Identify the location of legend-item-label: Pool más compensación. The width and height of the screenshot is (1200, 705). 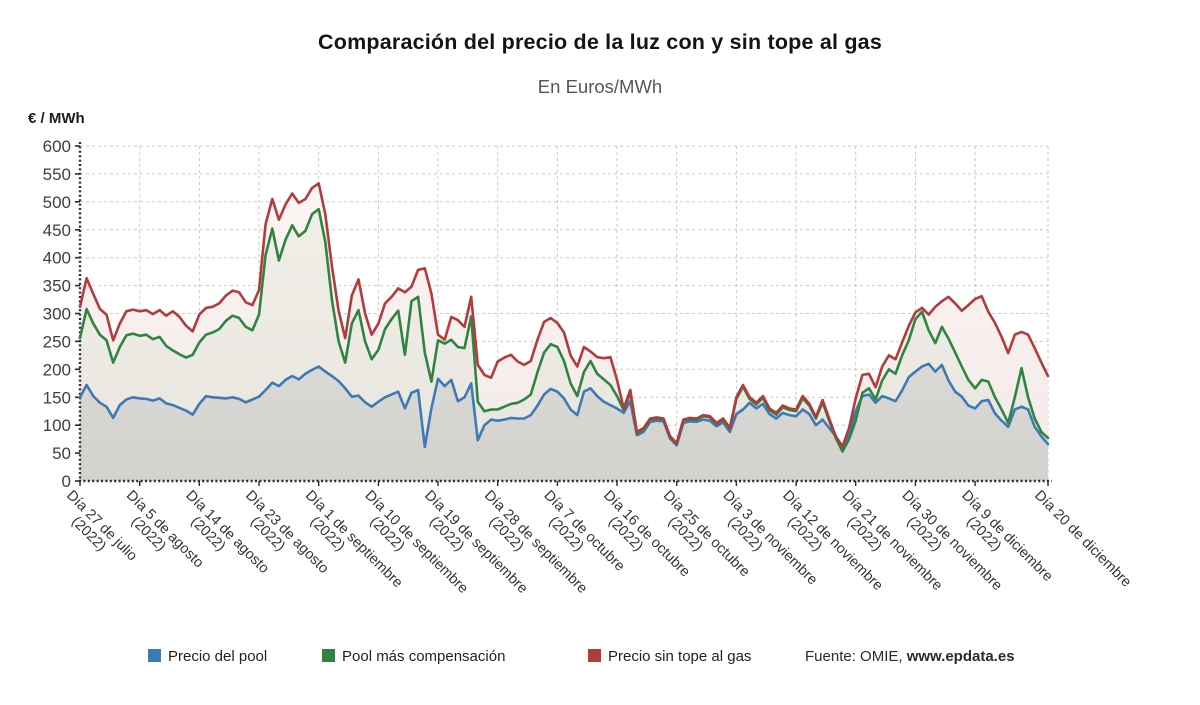
(424, 656).